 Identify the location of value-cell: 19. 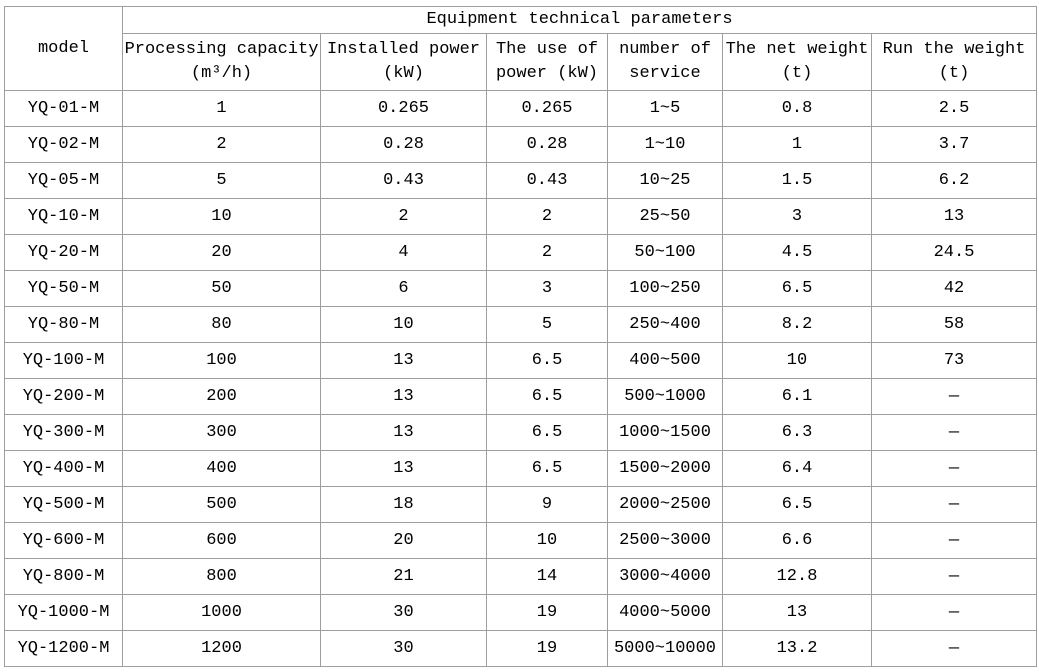
(547, 648).